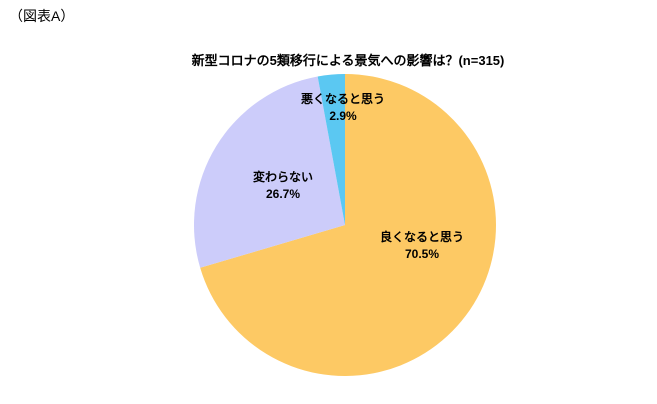 The width and height of the screenshot is (657, 404). What do you see at coordinates (348, 60) in the screenshot?
I see `chart-title: 新型コロナの5類移行による景気への影響は？(n=315)` at bounding box center [348, 60].